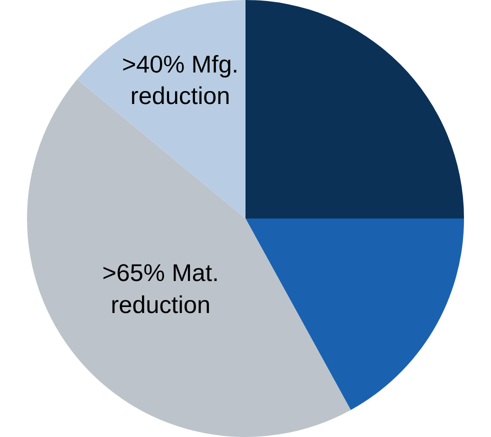 The image size is (491, 437). What do you see at coordinates (180, 80) in the screenshot?
I see `slice-label: >40% Mfg. reduction` at bounding box center [180, 80].